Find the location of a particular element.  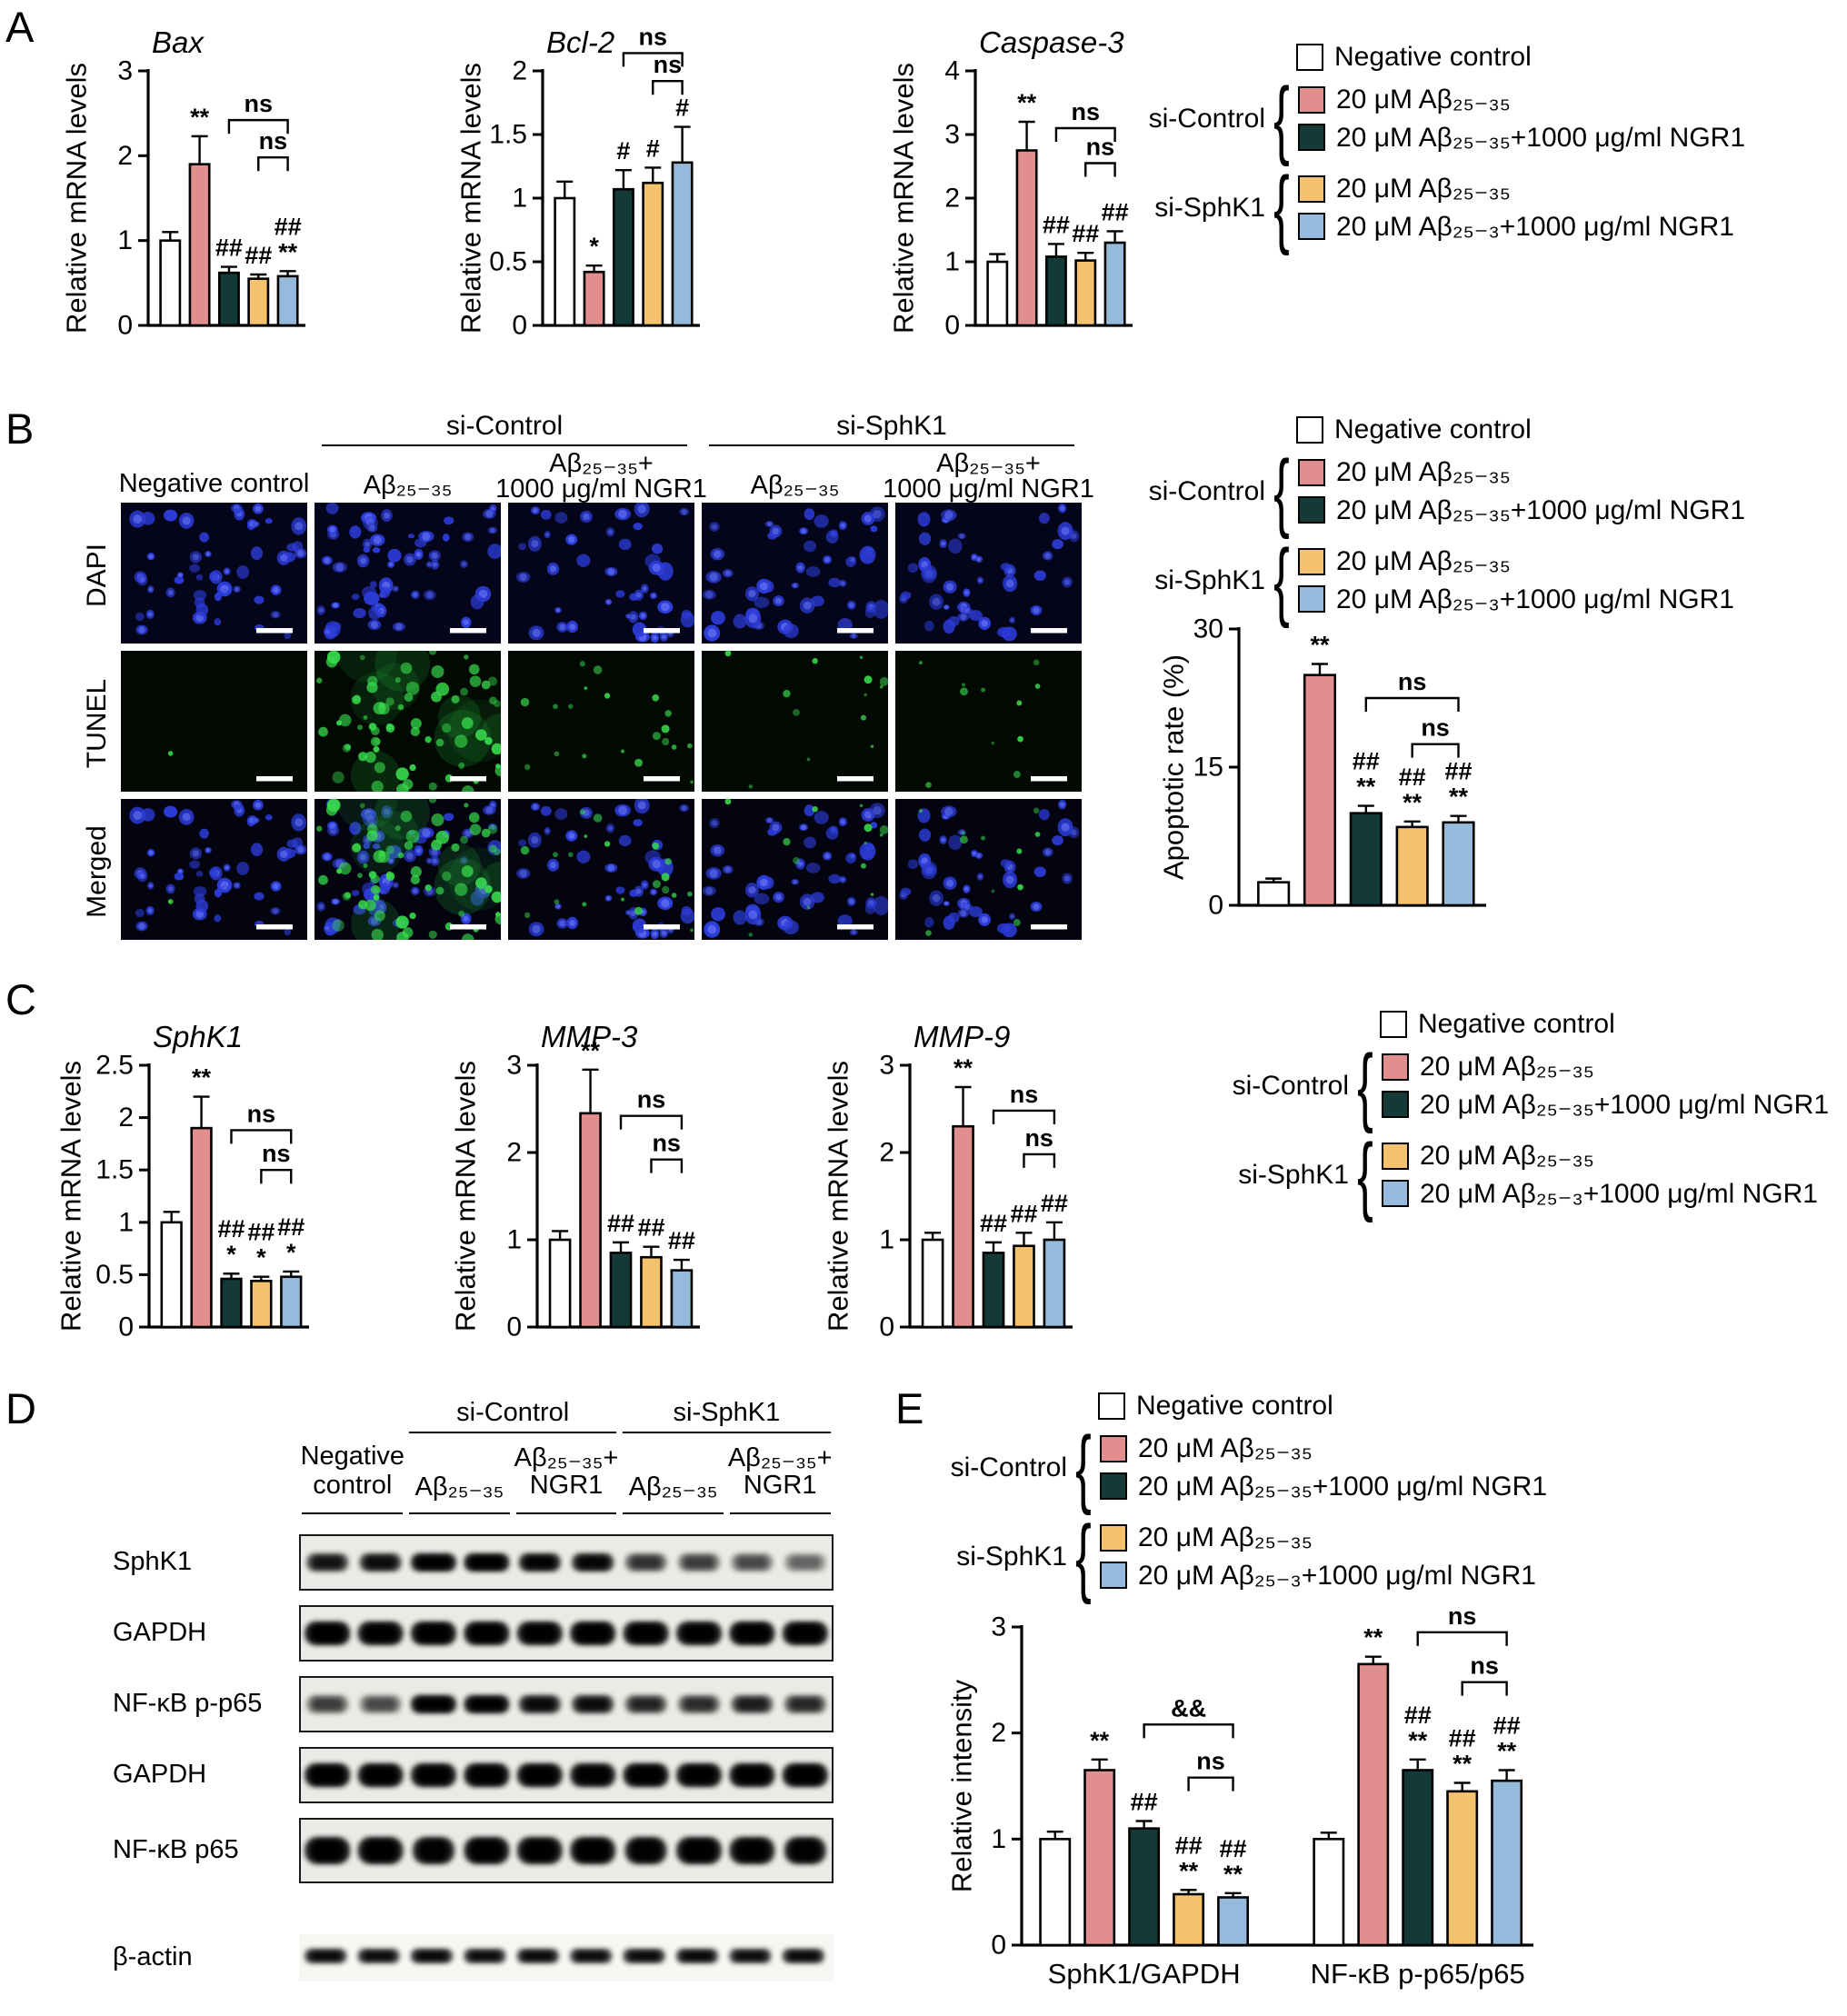

micro-merged-image-col2 is located at coordinates (408, 869).